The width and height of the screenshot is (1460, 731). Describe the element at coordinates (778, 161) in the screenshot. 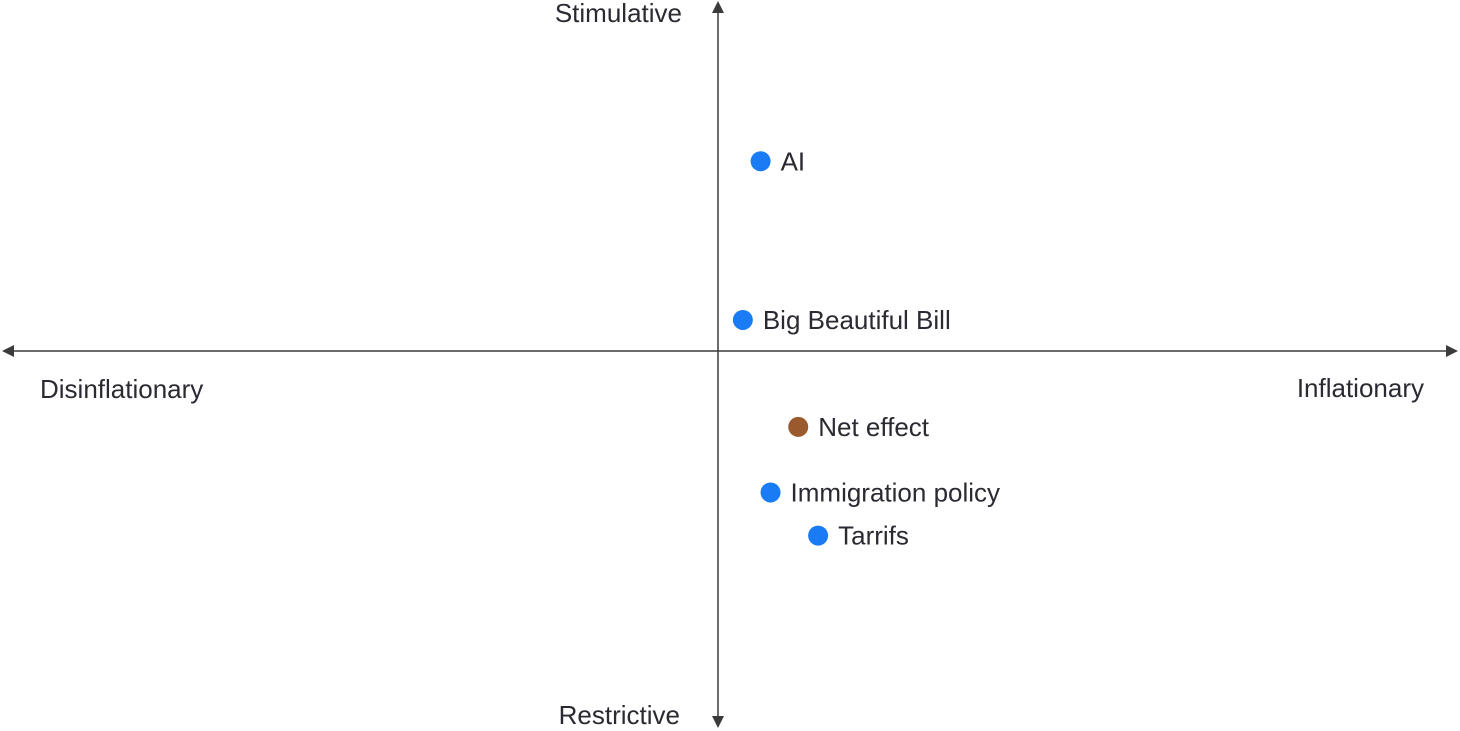

I see `data-point: AI` at that location.